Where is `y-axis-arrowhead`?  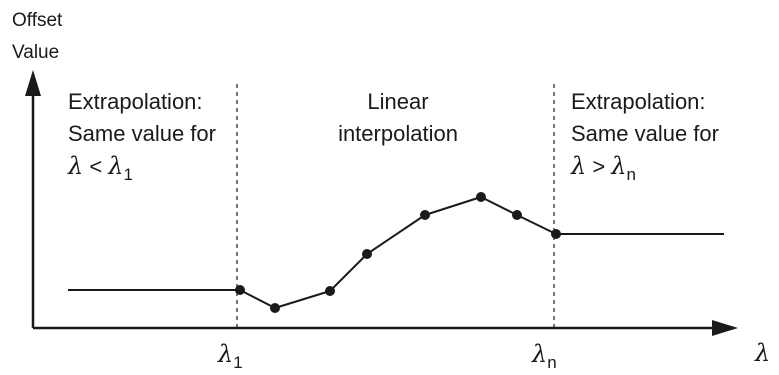
y-axis-arrowhead is located at coordinates (33, 83).